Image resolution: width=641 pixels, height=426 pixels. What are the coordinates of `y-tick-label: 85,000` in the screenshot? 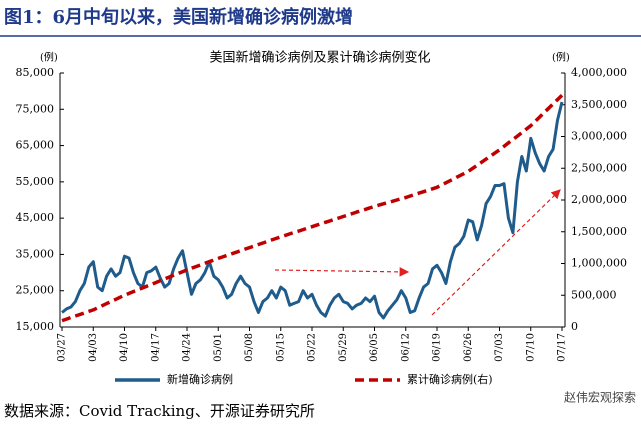 It's located at (35, 72).